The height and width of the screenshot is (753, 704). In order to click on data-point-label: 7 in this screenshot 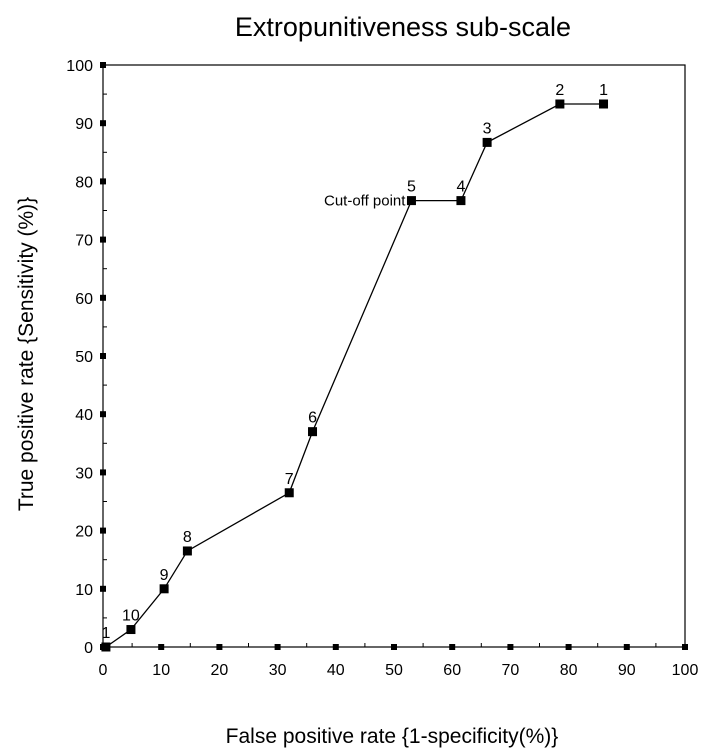, I will do `click(289, 479)`.